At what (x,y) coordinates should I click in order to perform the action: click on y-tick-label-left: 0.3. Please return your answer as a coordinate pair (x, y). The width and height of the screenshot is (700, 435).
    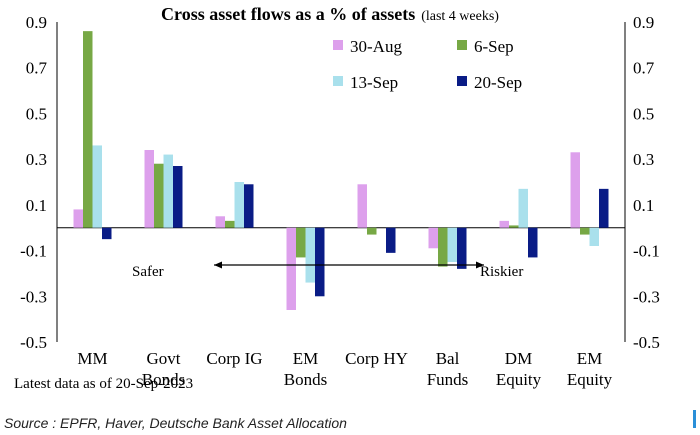
    Looking at the image, I should click on (36, 159).